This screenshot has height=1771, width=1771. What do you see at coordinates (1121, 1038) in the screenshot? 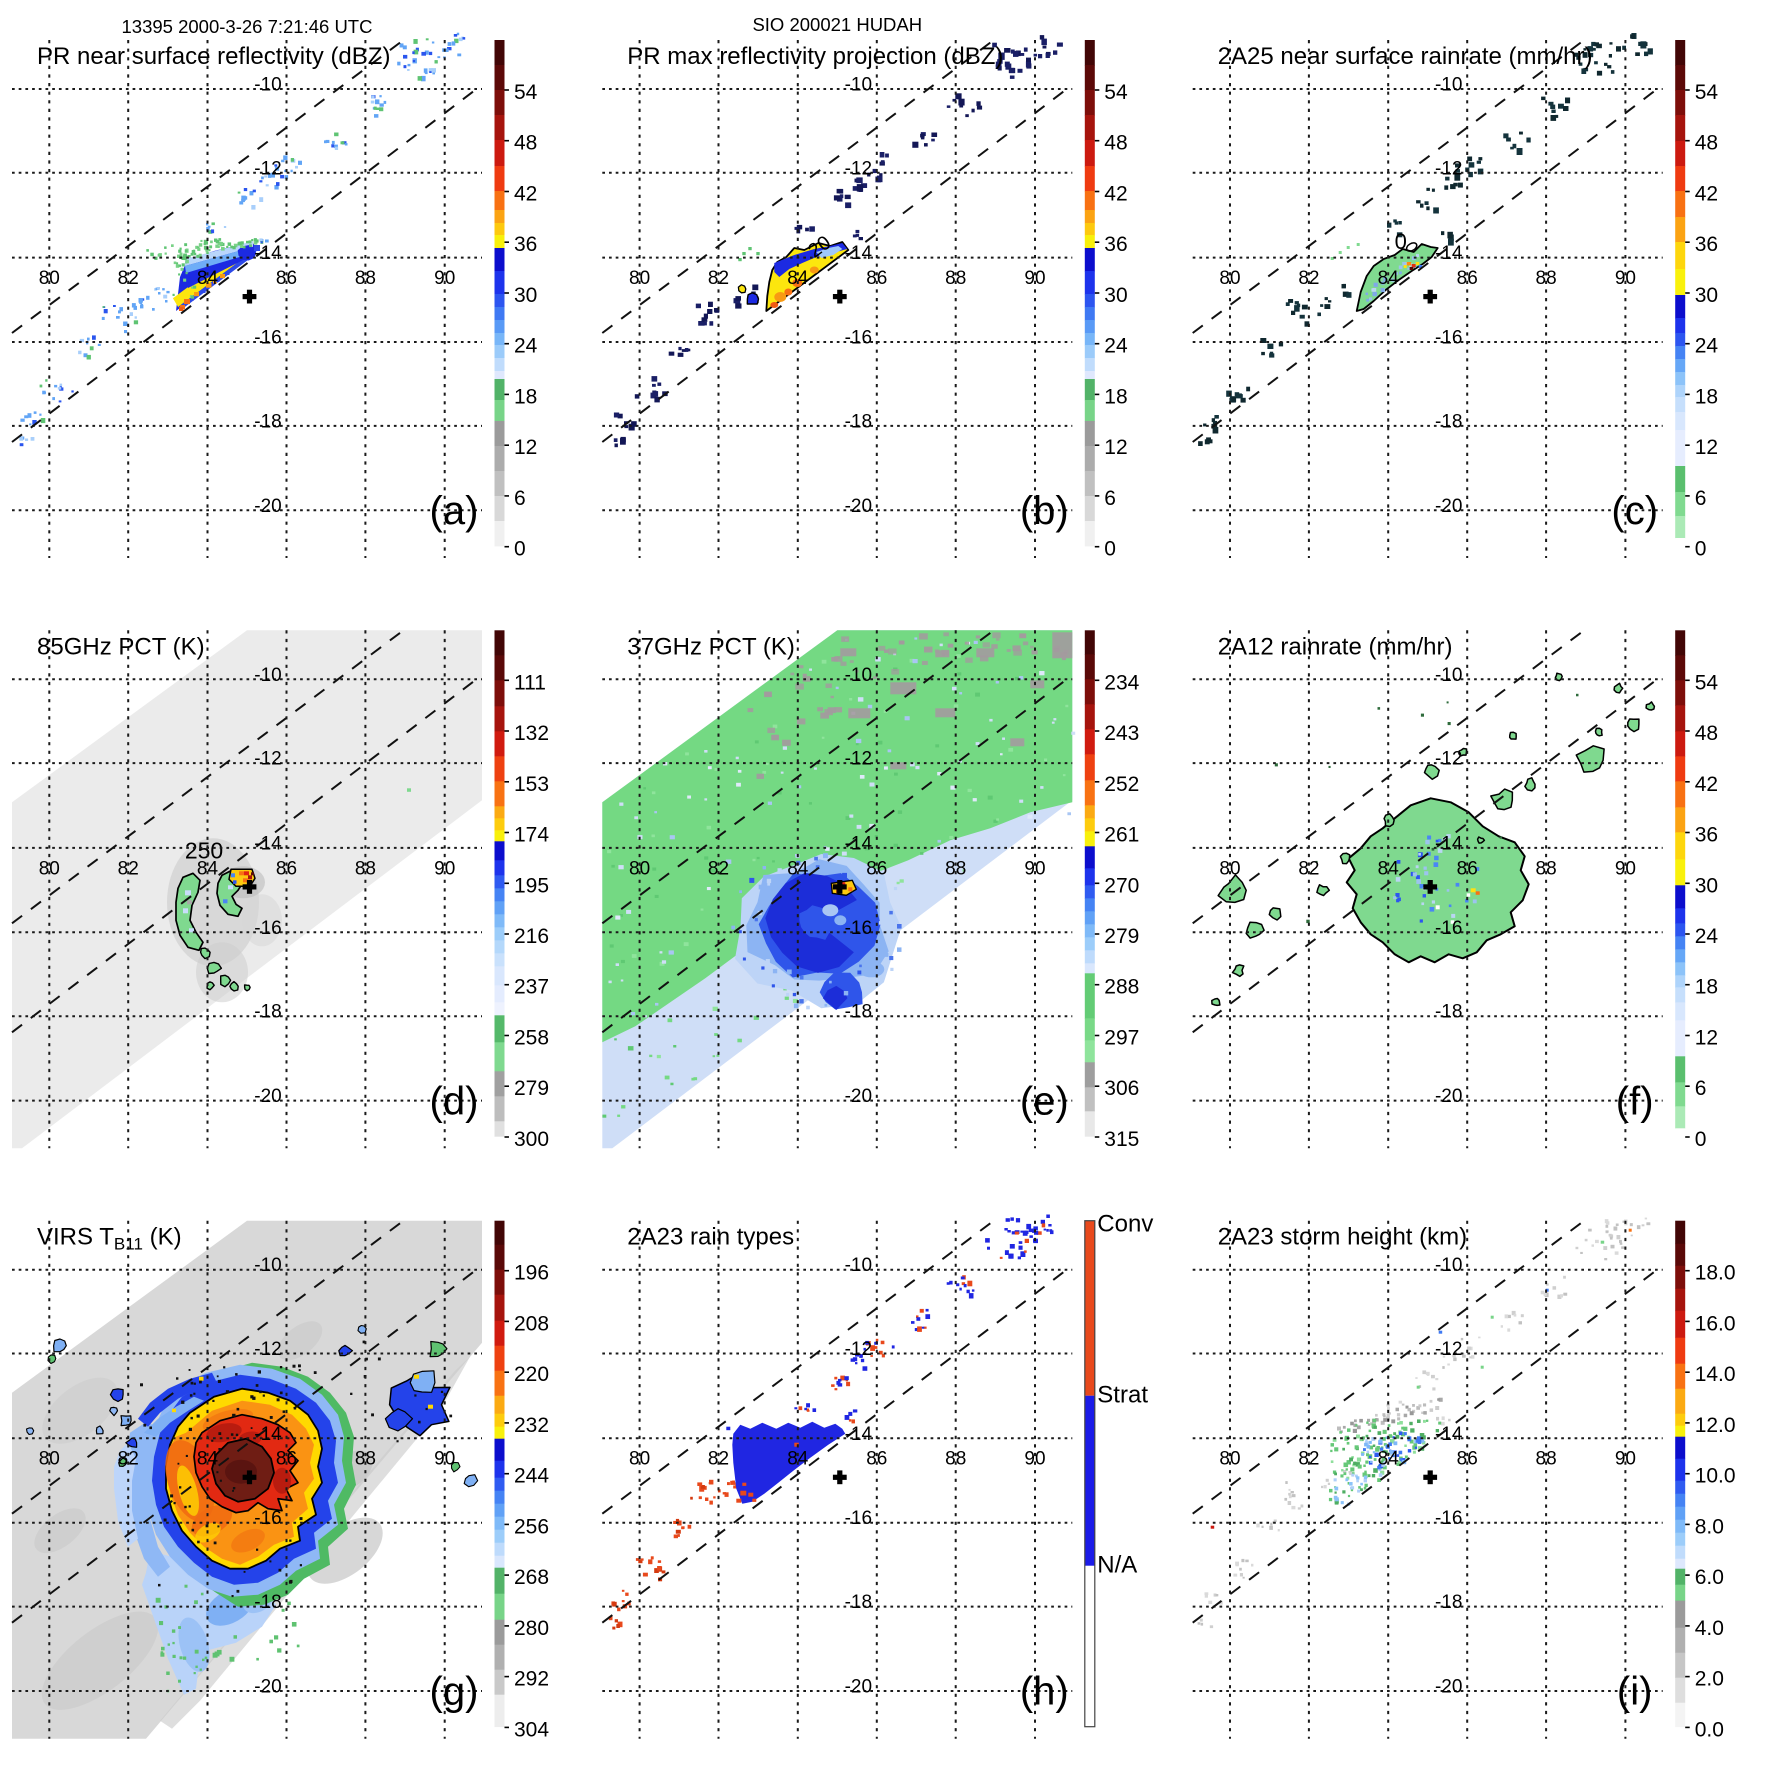
I see `svg-text: 297` at bounding box center [1121, 1038].